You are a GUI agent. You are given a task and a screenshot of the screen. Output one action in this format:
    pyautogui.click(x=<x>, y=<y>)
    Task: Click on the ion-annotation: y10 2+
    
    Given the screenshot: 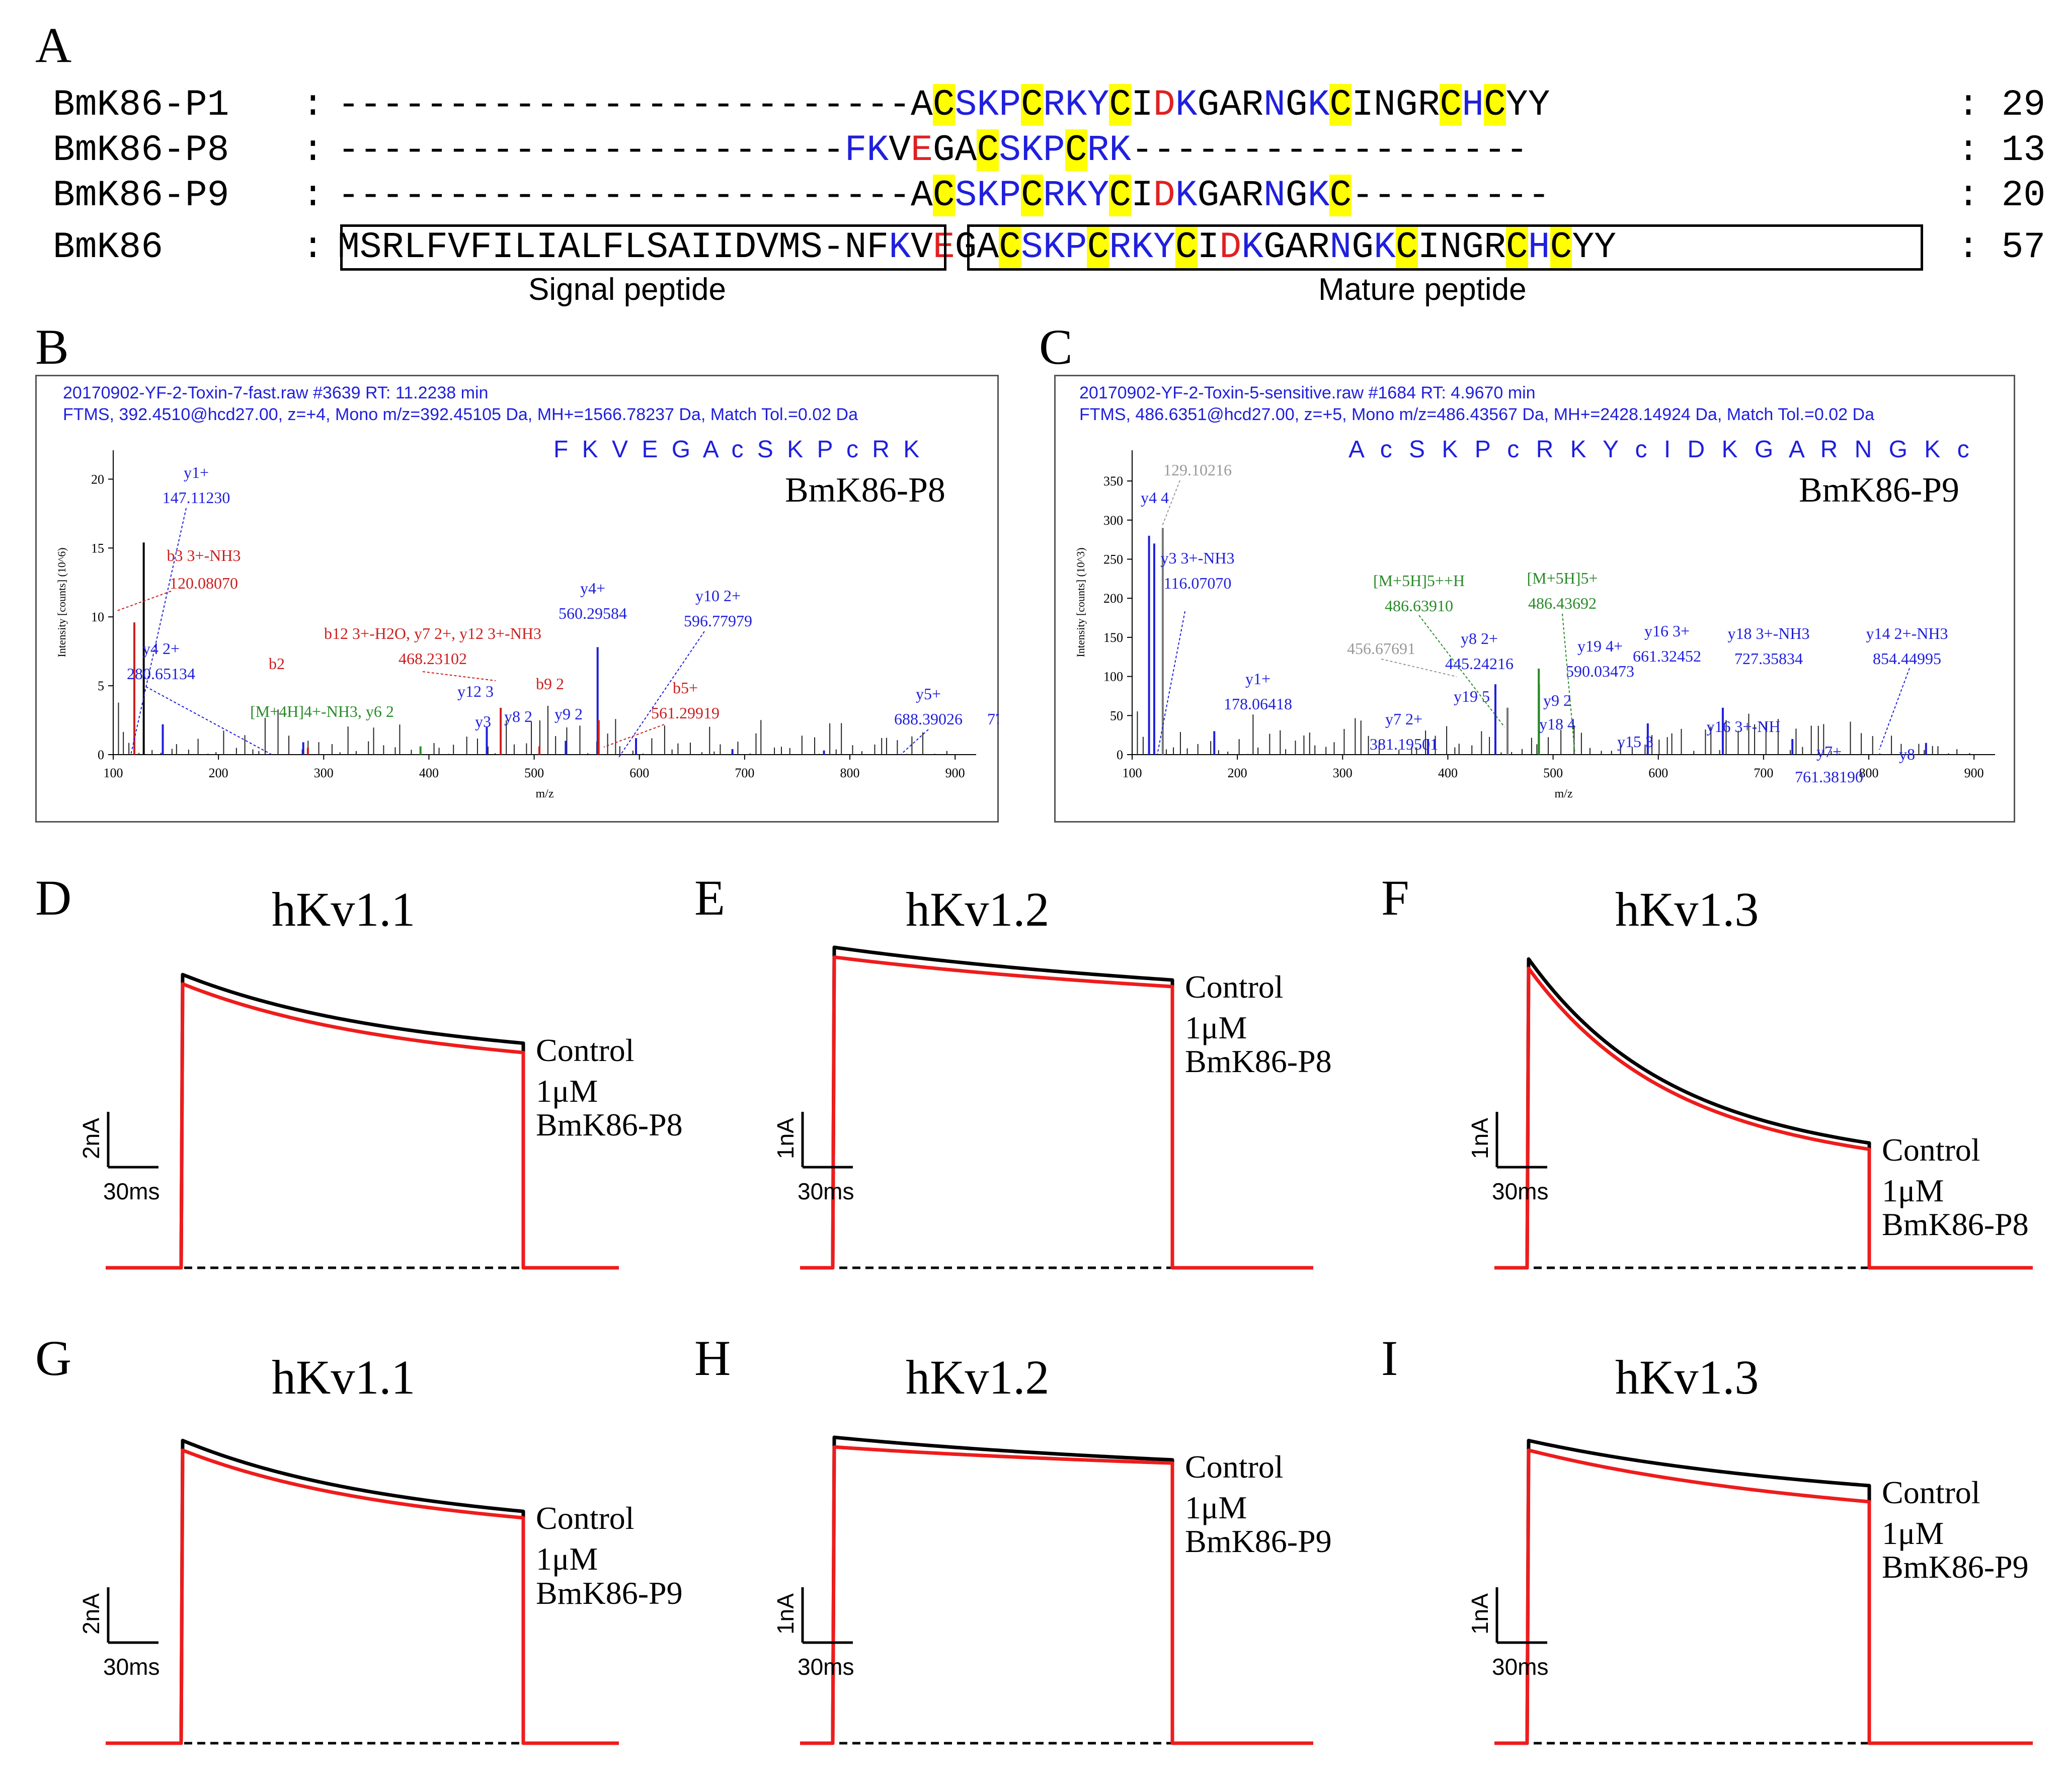 What is the action you would take?
    pyautogui.click(x=718, y=596)
    